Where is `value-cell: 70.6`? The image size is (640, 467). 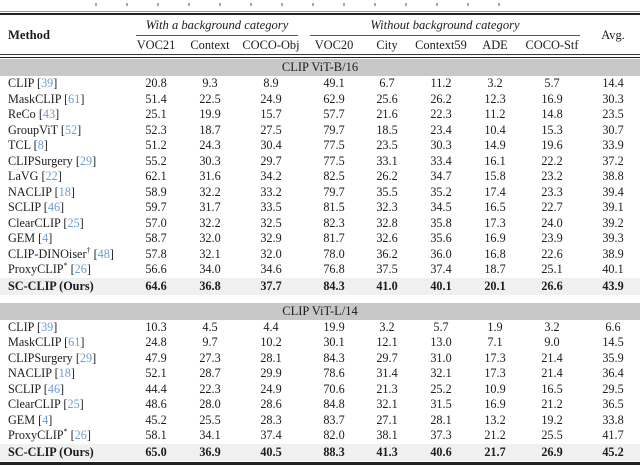
value-cell: 70.6 is located at coordinates (334, 388).